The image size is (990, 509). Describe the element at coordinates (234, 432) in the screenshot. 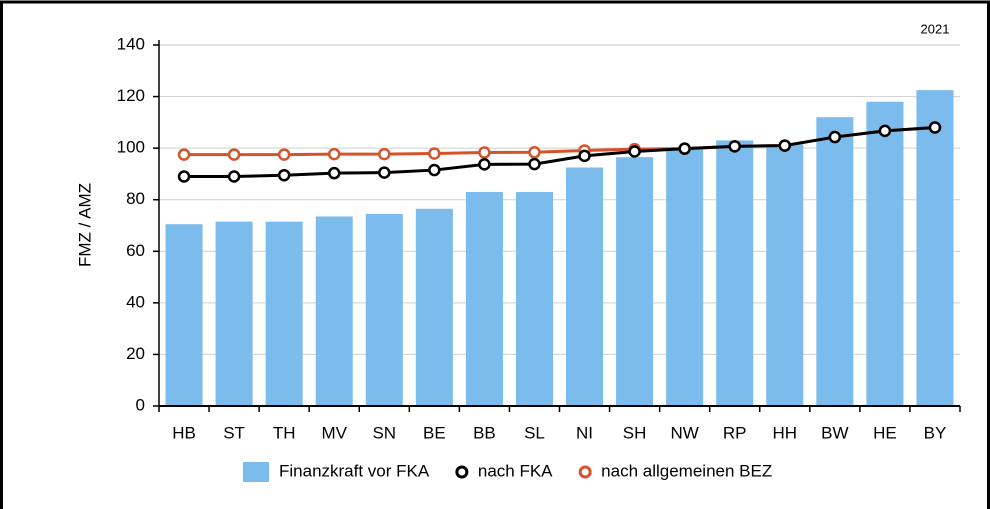

I see `x-tick-label: ST` at that location.